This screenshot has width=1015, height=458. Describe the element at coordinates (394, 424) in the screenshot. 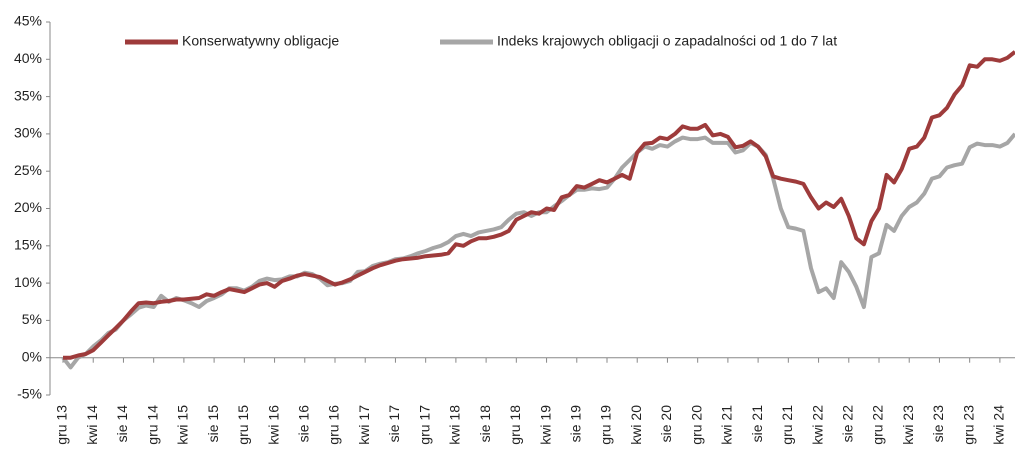

I see `x-tick-label: sie 17` at that location.